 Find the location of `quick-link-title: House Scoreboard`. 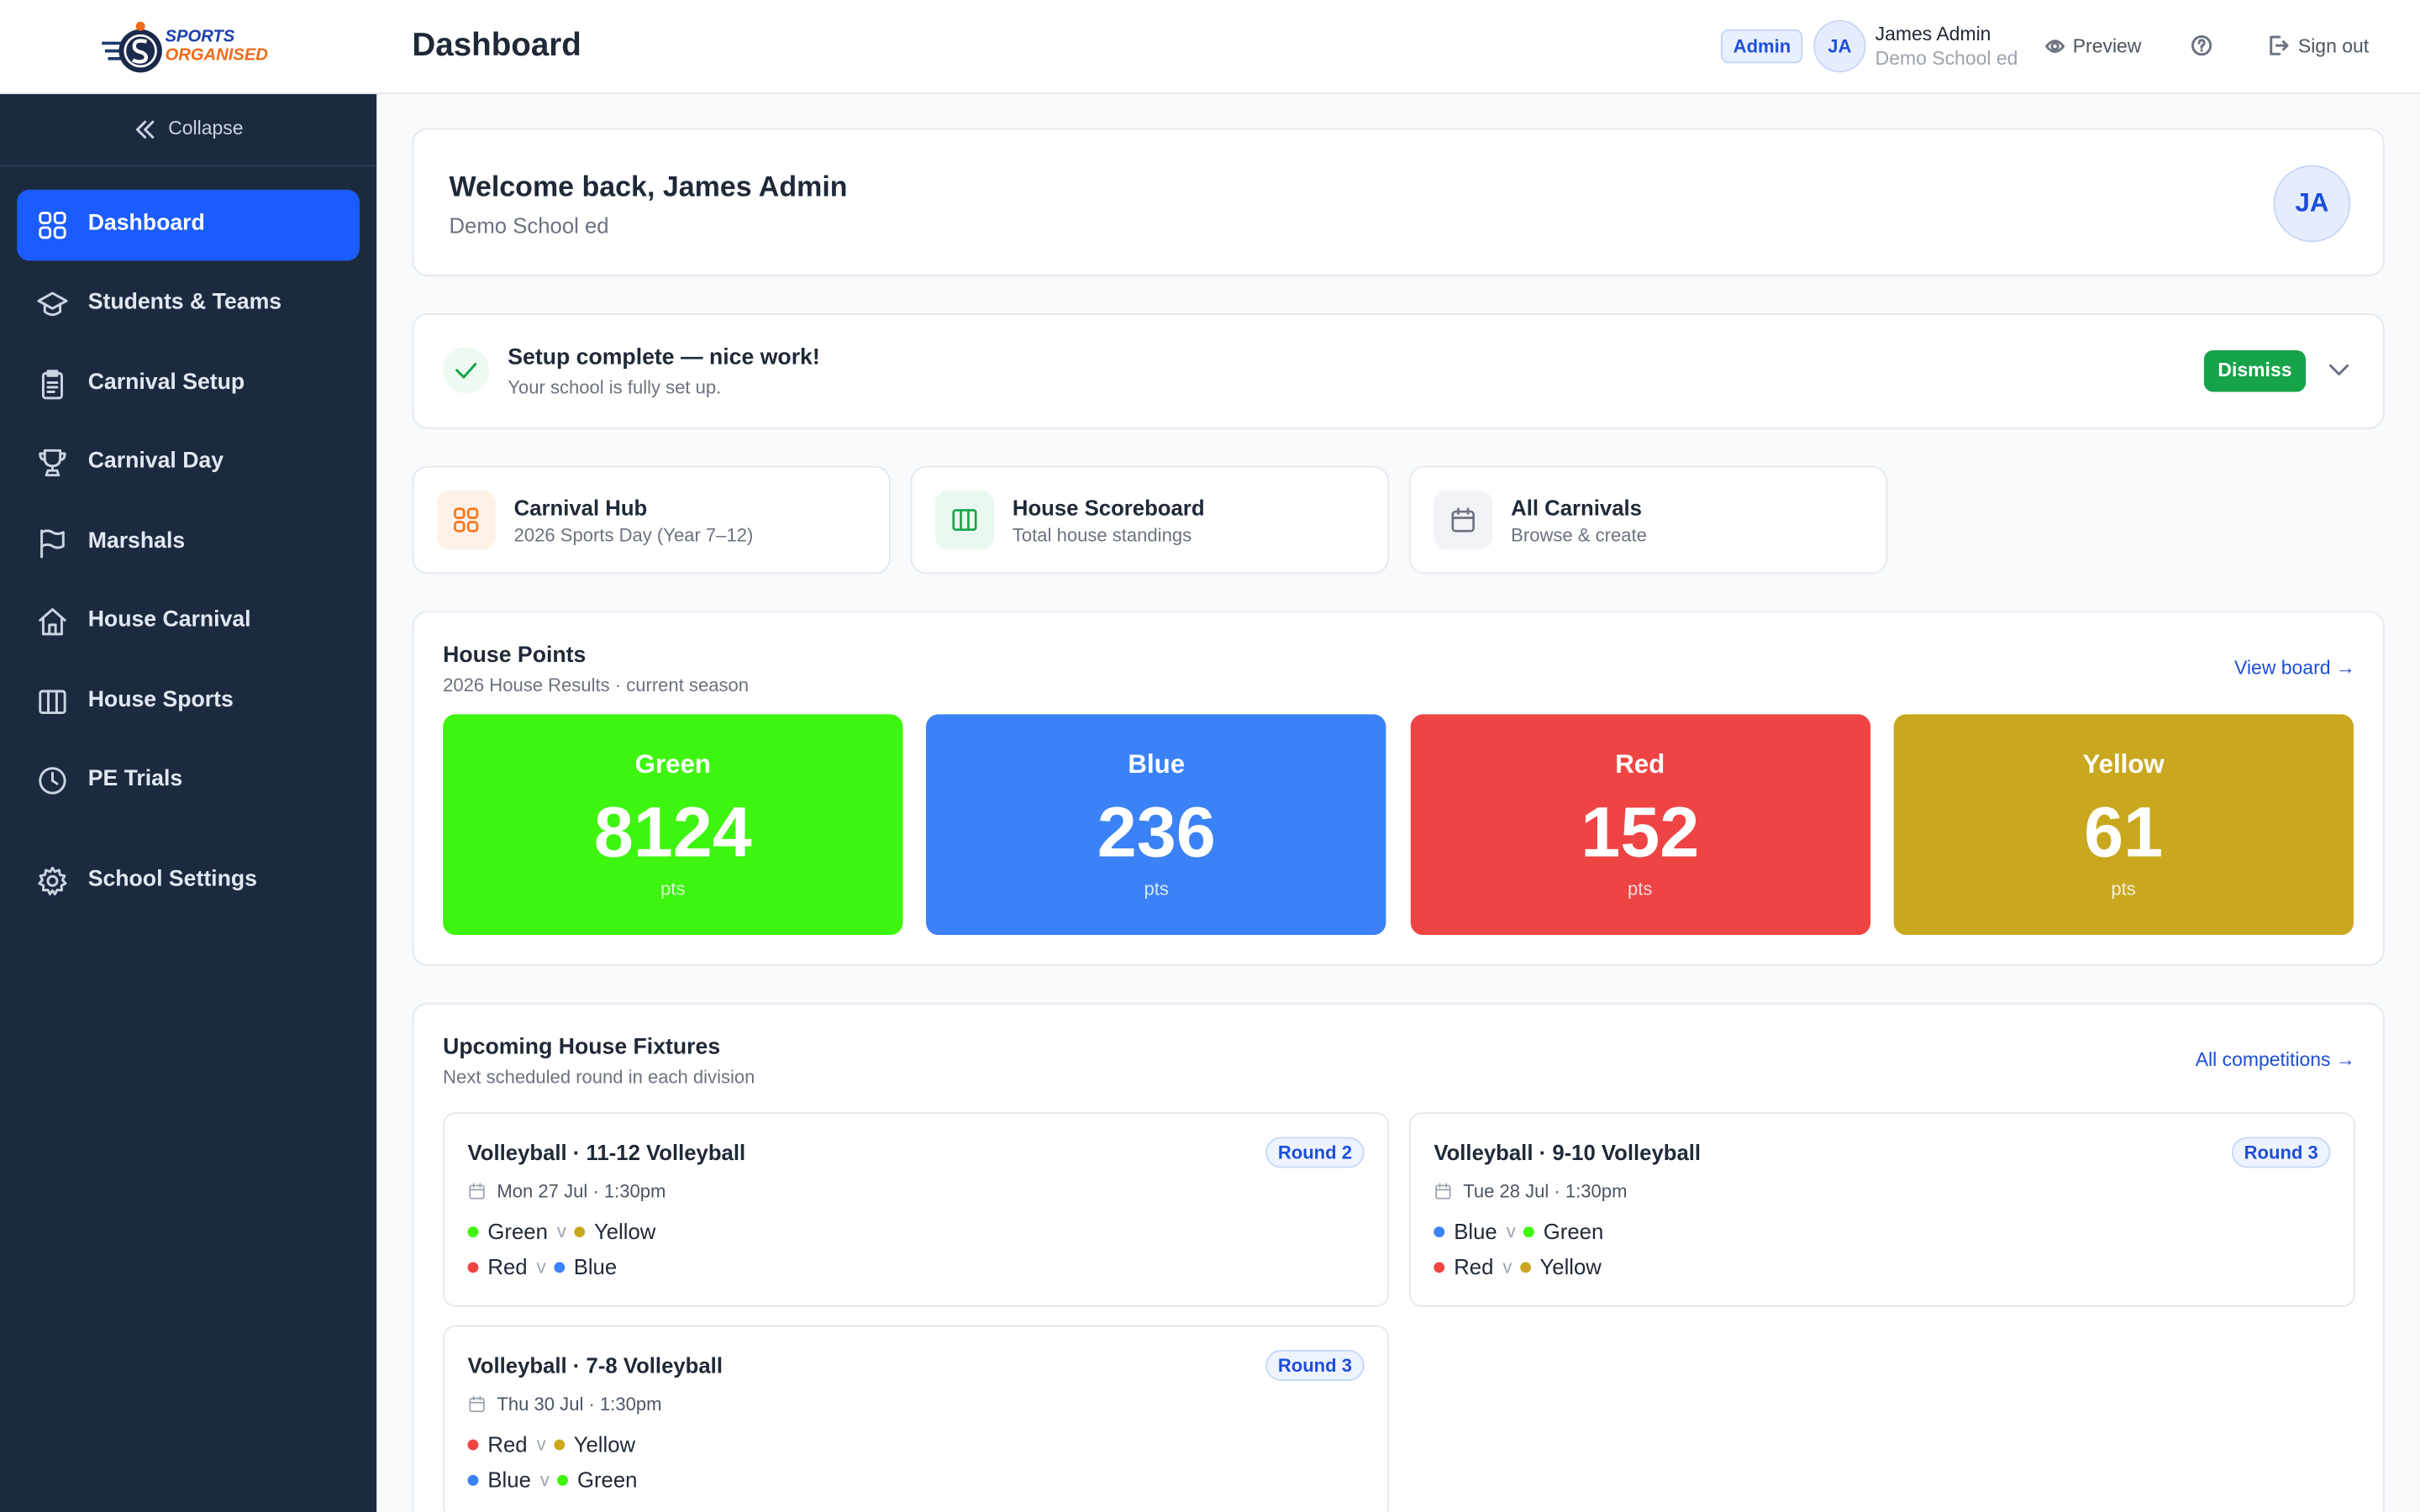

quick-link-title: House Scoreboard is located at coordinates (1108, 507).